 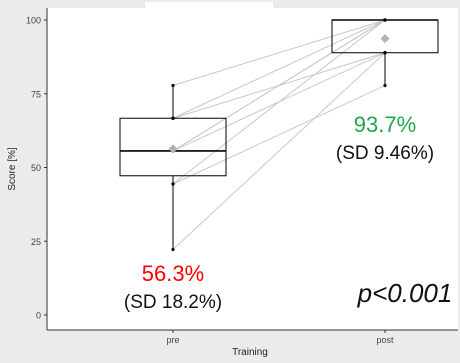 What do you see at coordinates (172, 340) in the screenshot?
I see `x-tick-label: pre` at bounding box center [172, 340].